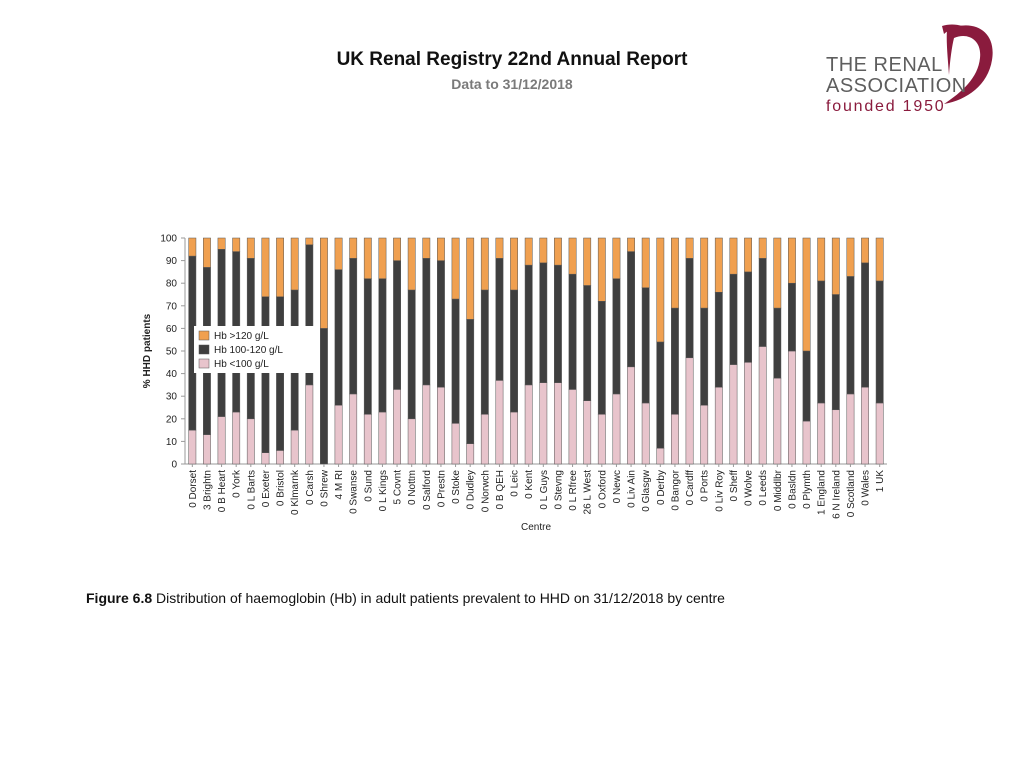 The width and height of the screenshot is (1024, 768). Describe the element at coordinates (241, 364) in the screenshot. I see `legend-label: Hb <100 g/L` at that location.